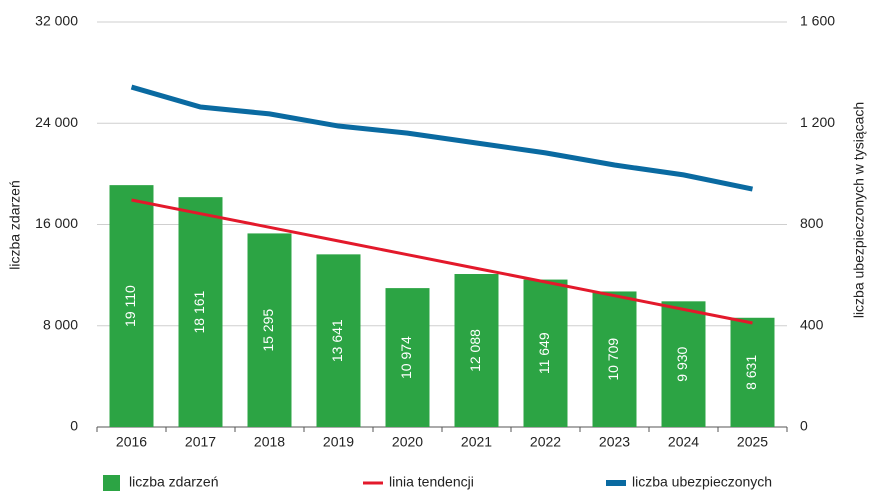 The width and height of the screenshot is (870, 491). I want to click on data-label: 11 649, so click(544, 353).